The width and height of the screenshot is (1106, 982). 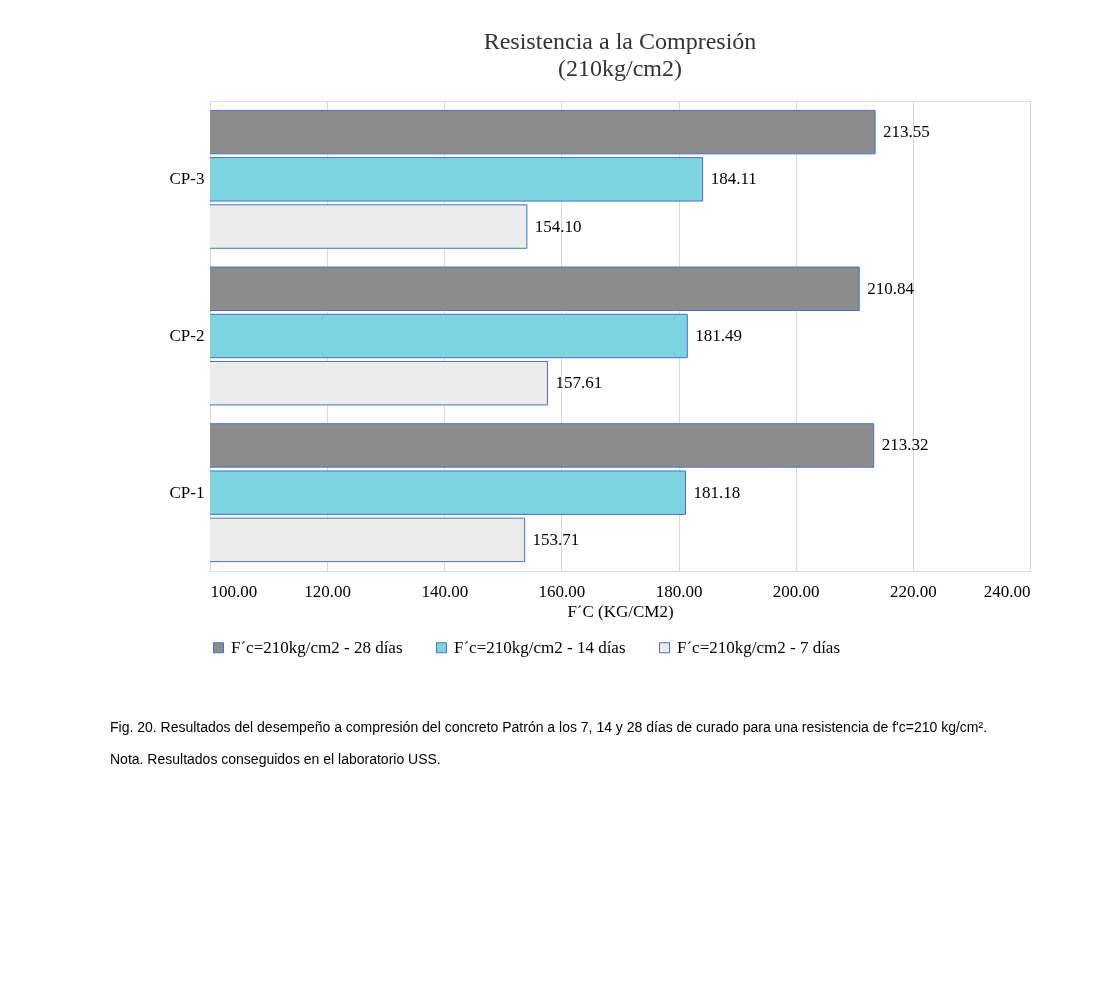 I want to click on data-label: 181.18, so click(x=717, y=492).